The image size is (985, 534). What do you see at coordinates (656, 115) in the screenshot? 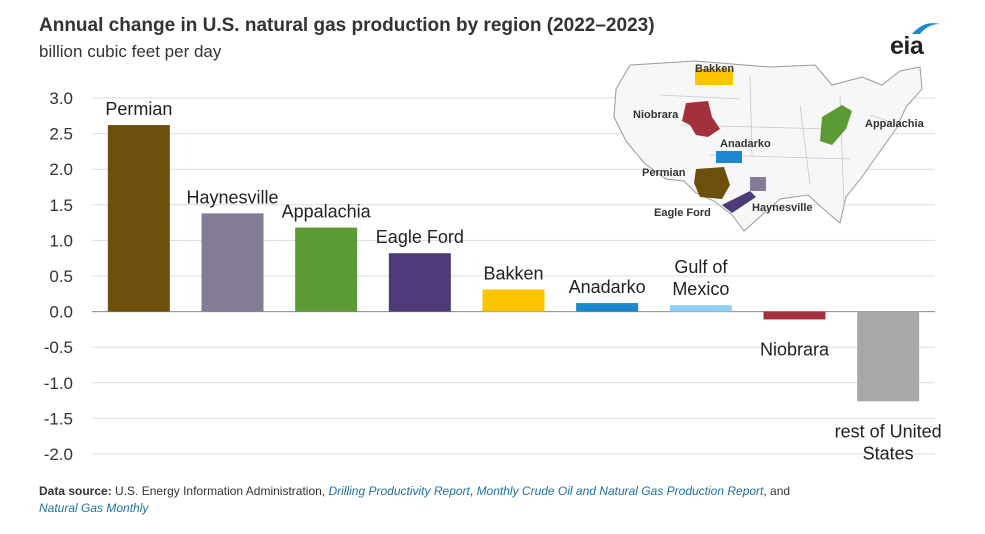
I see `map-label-niobrara: Niobrara` at bounding box center [656, 115].